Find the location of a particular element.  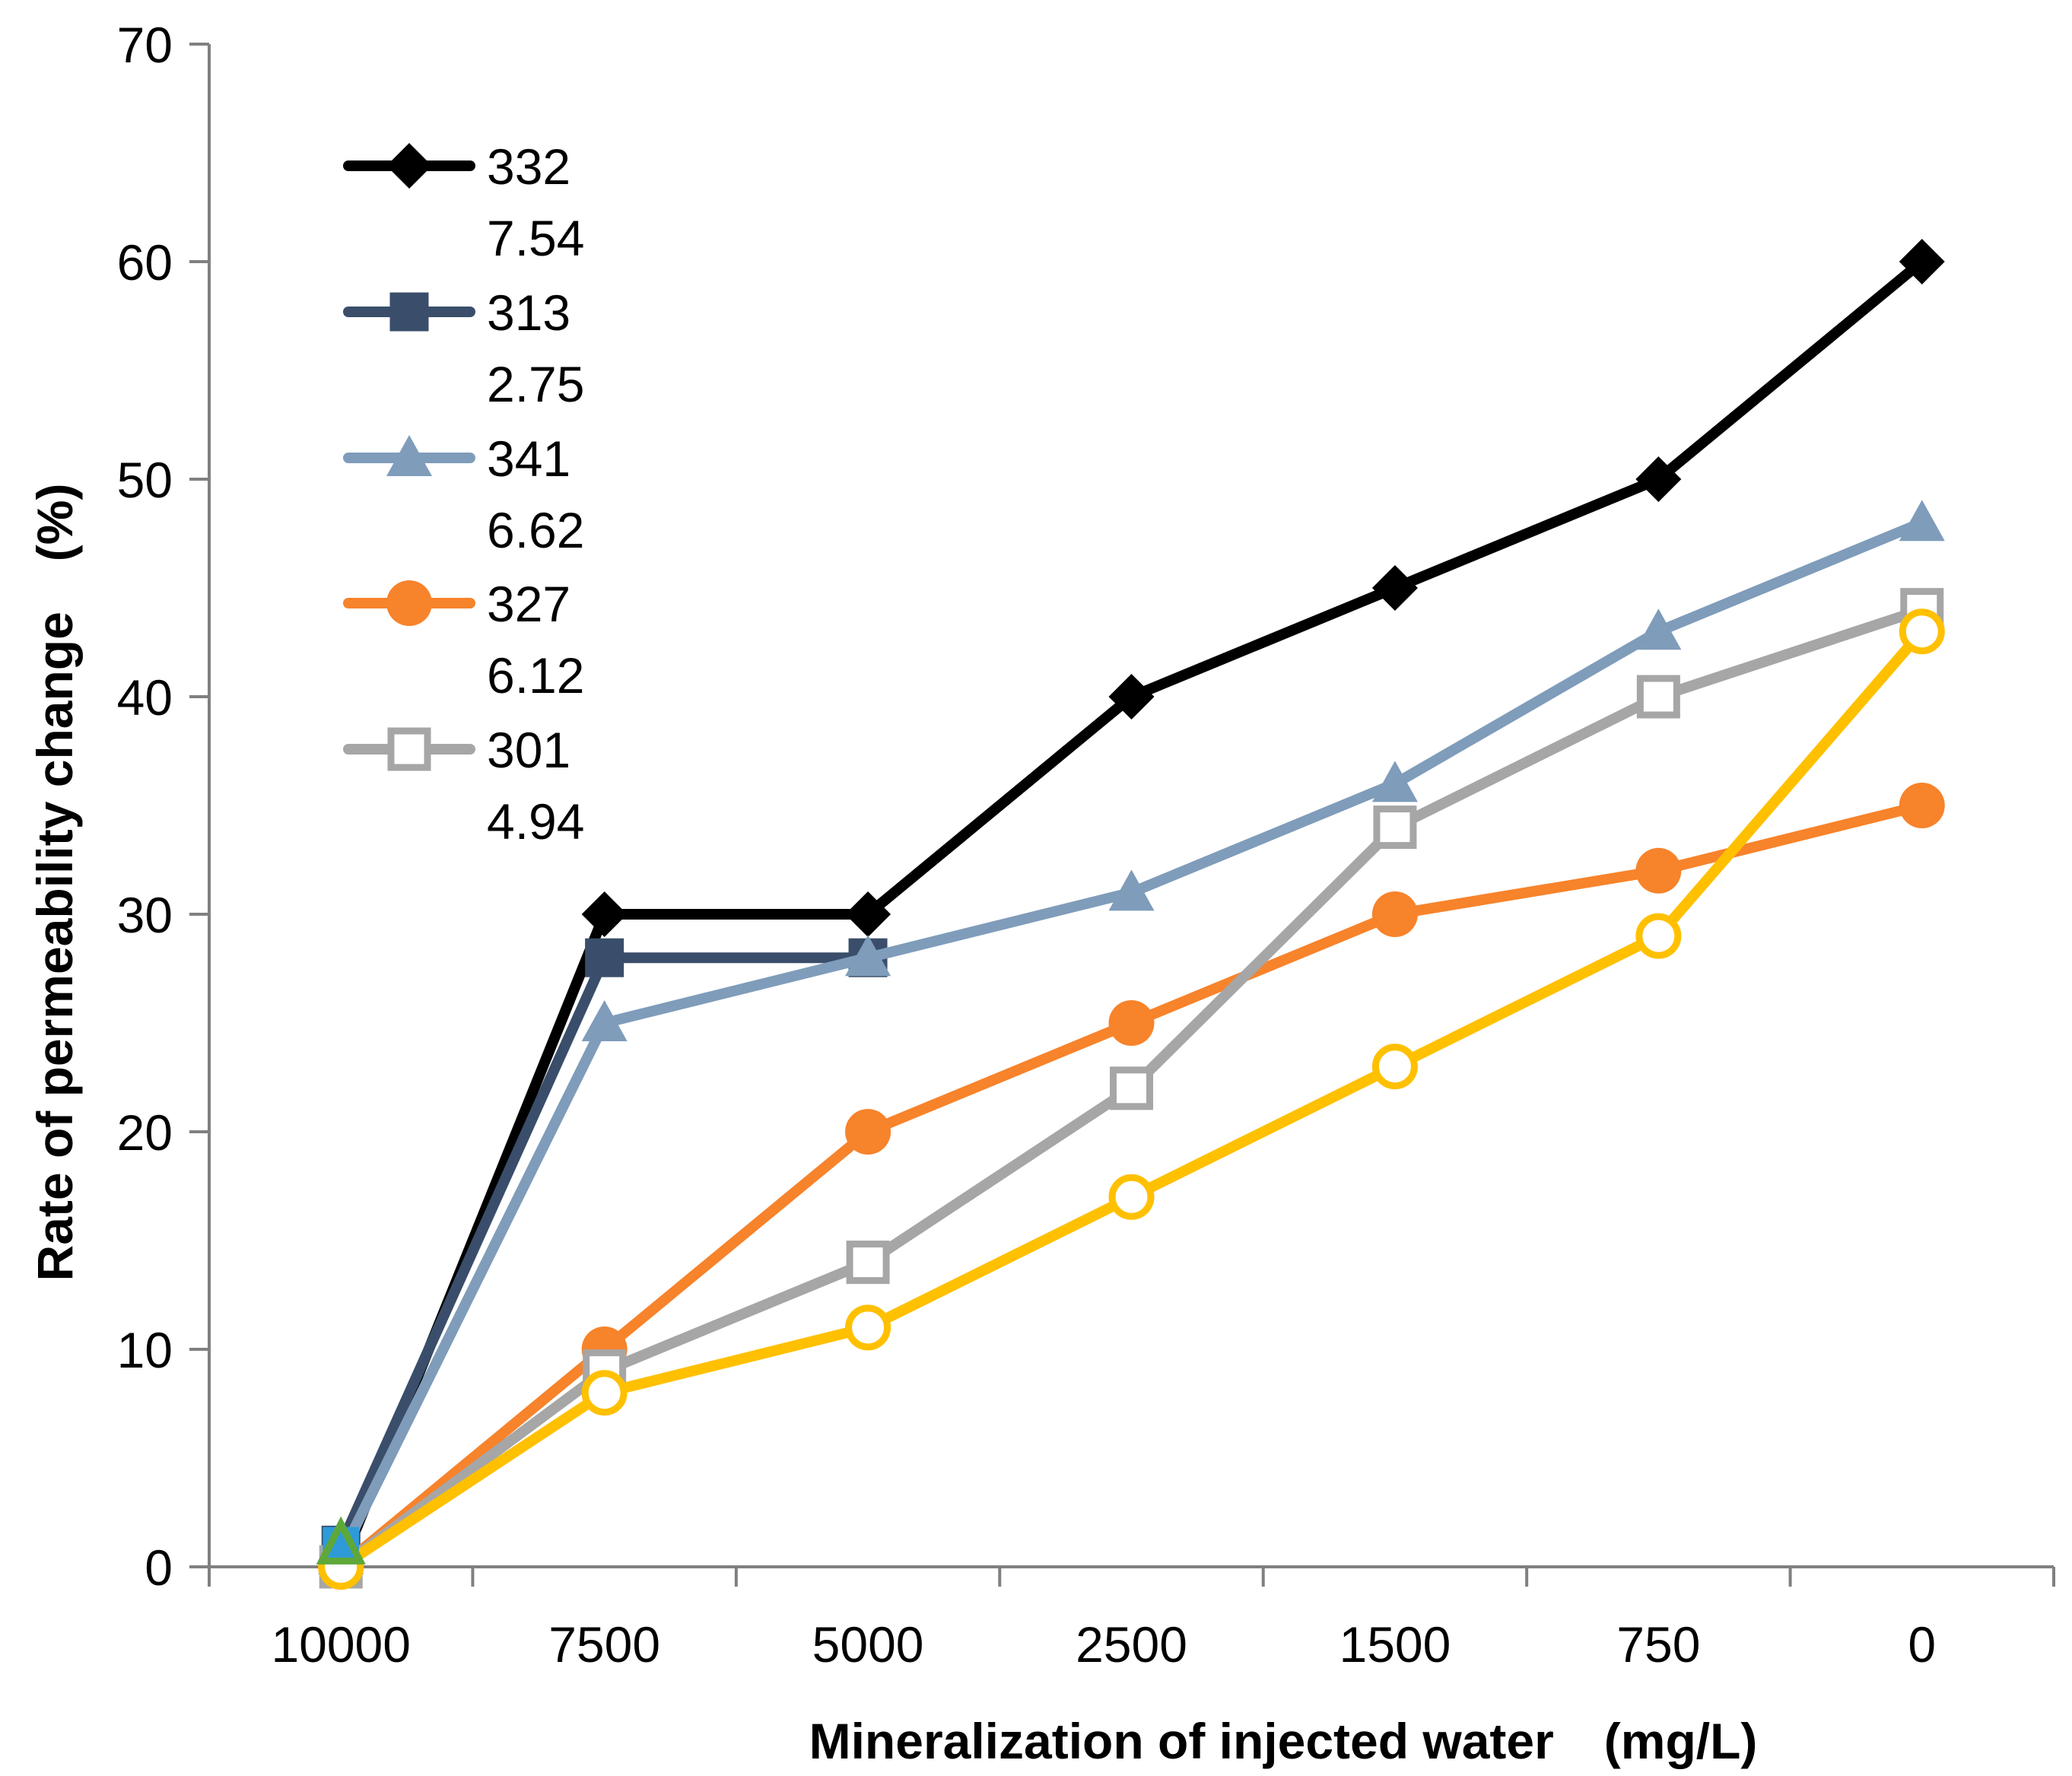

legend-entry: 332 7.54 is located at coordinates (464, 202).